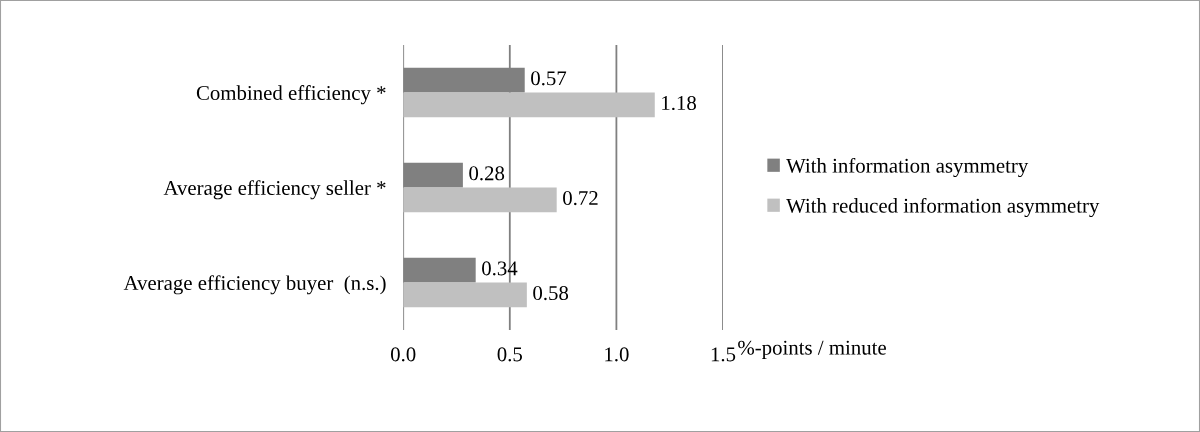  I want to click on legend-label: With information asymmetry, so click(907, 167).